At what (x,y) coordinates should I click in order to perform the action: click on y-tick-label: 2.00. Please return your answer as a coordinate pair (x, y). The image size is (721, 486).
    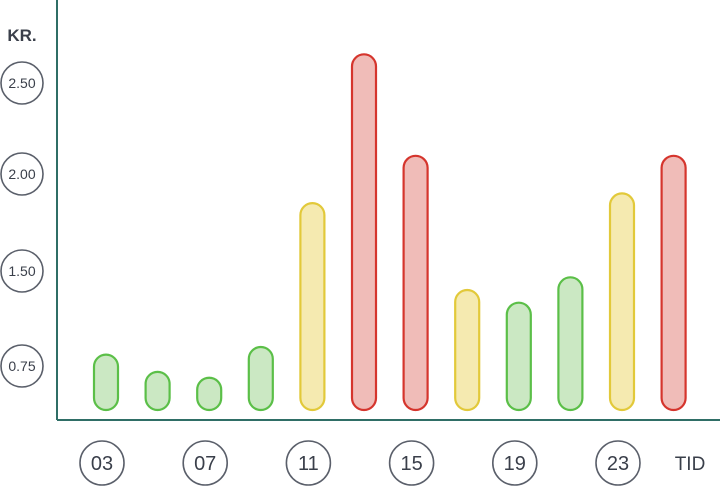
    Looking at the image, I should click on (21, 174).